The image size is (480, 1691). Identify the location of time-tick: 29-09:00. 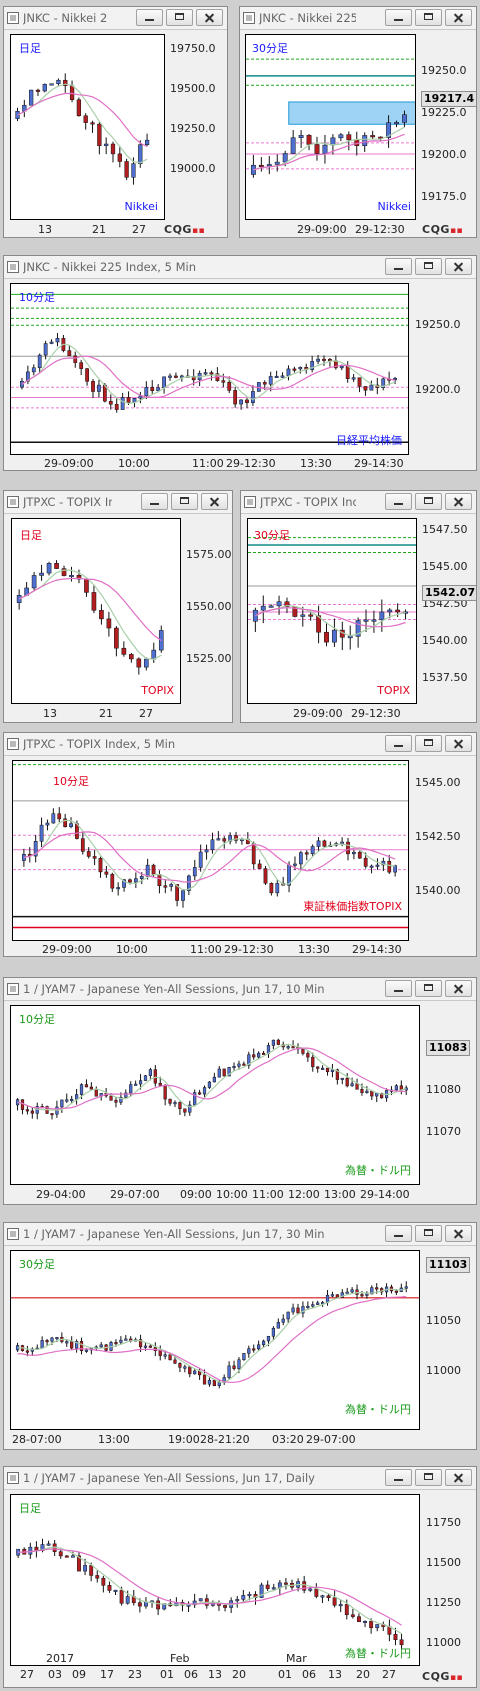
(69, 463).